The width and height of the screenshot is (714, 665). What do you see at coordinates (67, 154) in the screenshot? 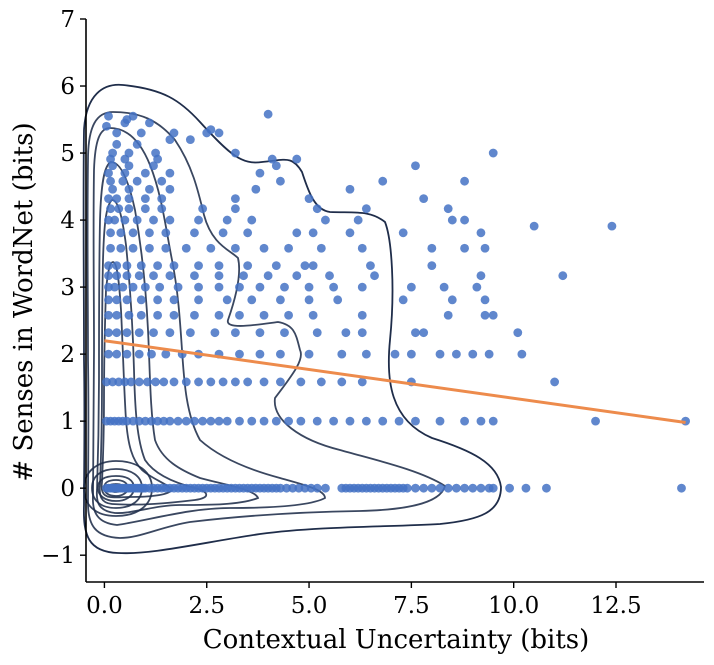
I see `y-tick-label: 5` at bounding box center [67, 154].